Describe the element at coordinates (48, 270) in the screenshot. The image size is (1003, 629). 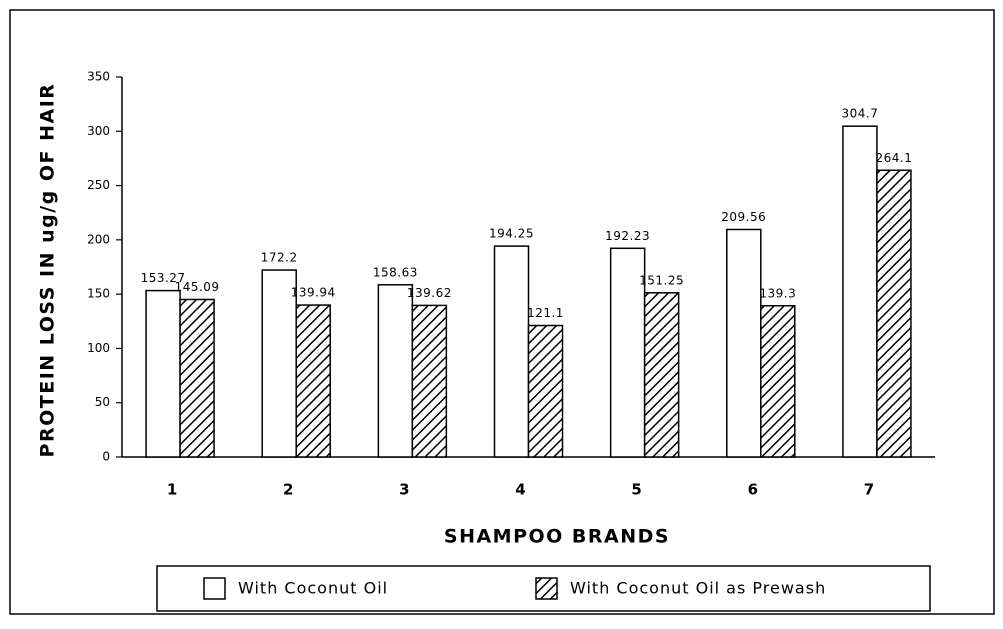
I see `y-axis-title: PROTEIN LOSS IN ug/g OF HAIR` at that location.